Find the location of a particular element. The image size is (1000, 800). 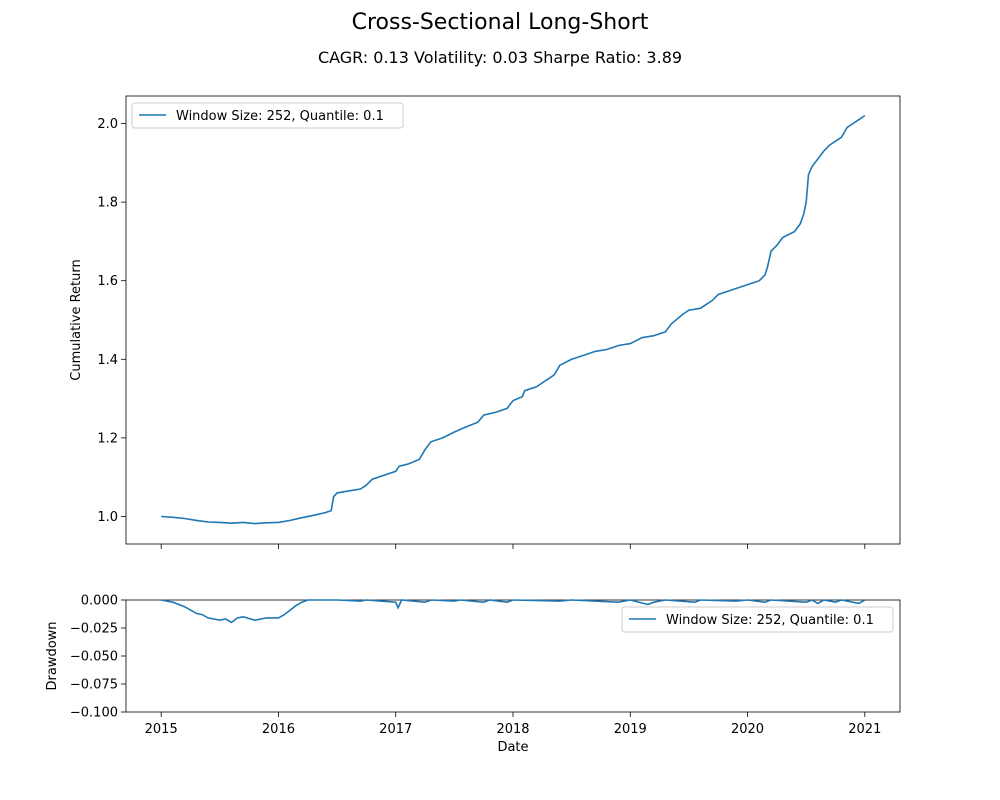

x-tick-label: 2017 is located at coordinates (395, 729).